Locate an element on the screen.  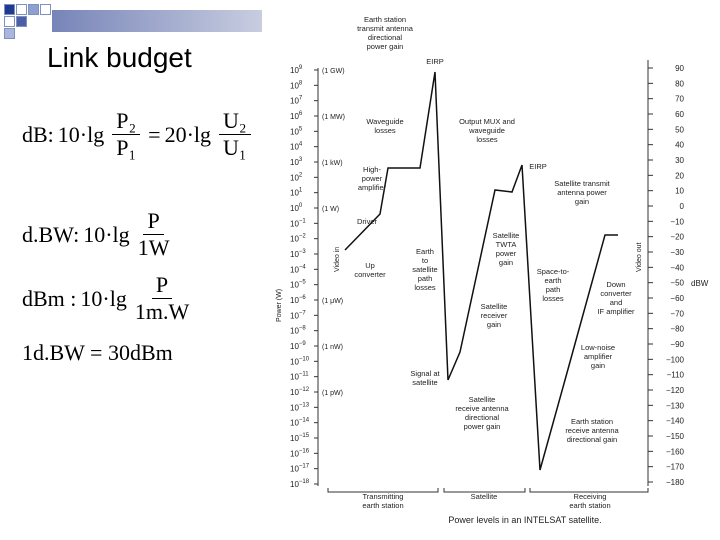
left-tick-label: 10² is located at coordinates (296, 177).